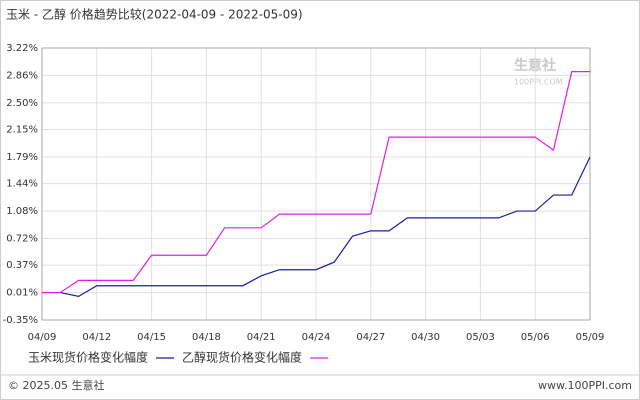  I want to click on chart-title: 玉米 - 乙醇 价格趋势比较(2022-04-09 - 2022-05-09), so click(154, 14).